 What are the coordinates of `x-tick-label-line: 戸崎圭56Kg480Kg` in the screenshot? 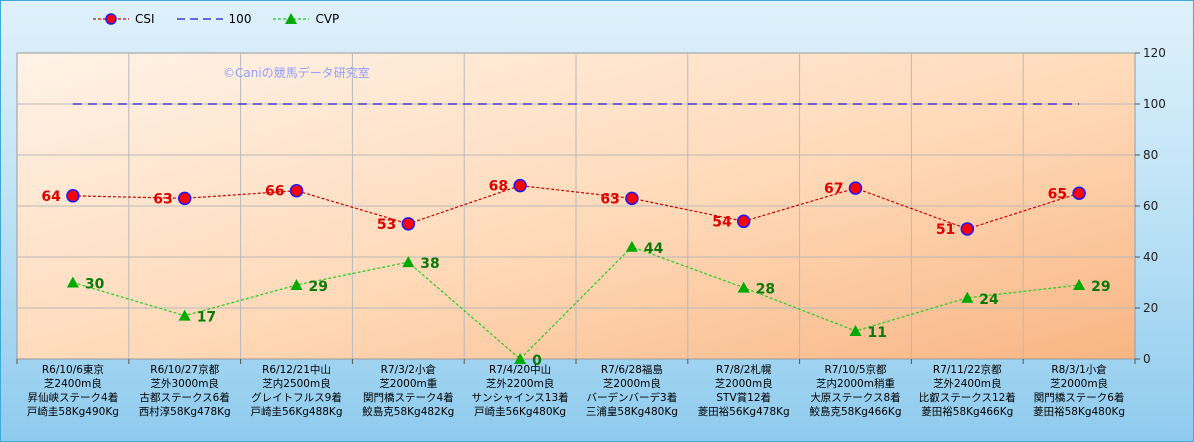 It's located at (520, 411).